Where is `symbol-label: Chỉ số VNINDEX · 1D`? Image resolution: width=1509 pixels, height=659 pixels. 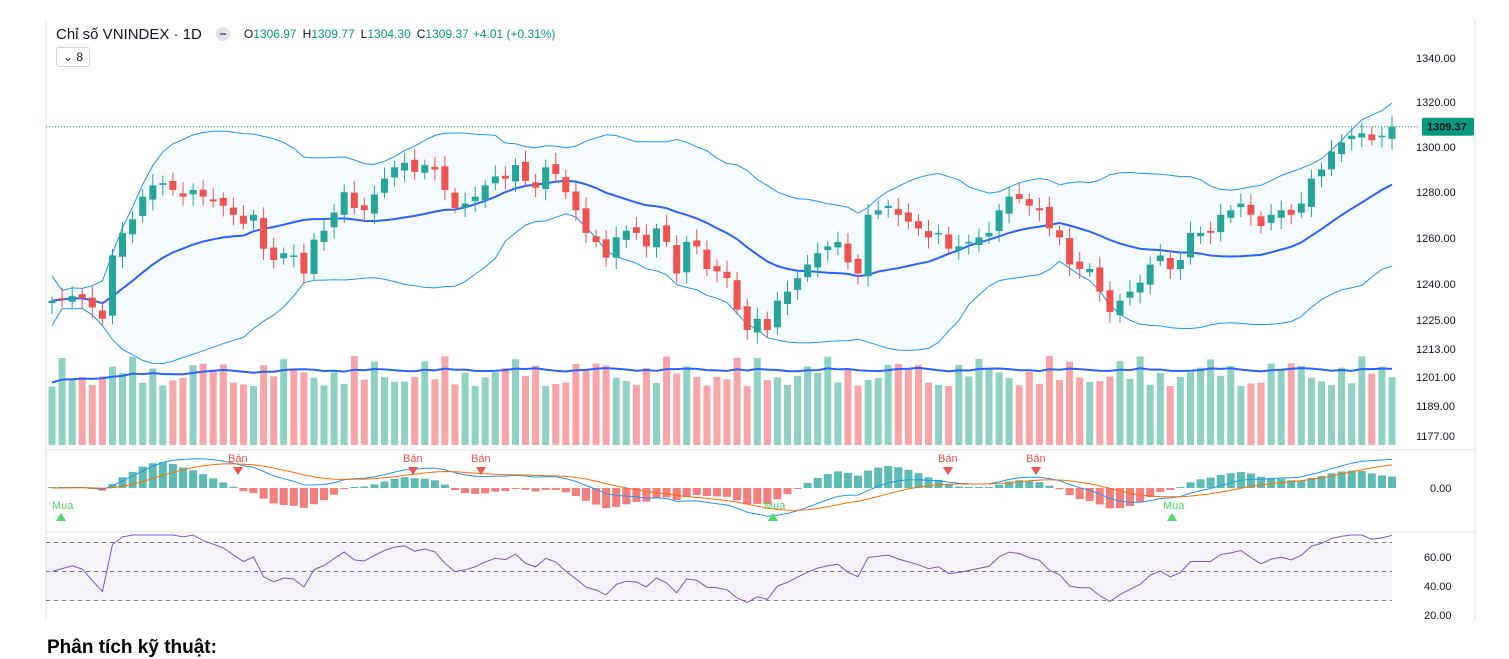
symbol-label: Chỉ số VNINDEX · 1D is located at coordinates (129, 34).